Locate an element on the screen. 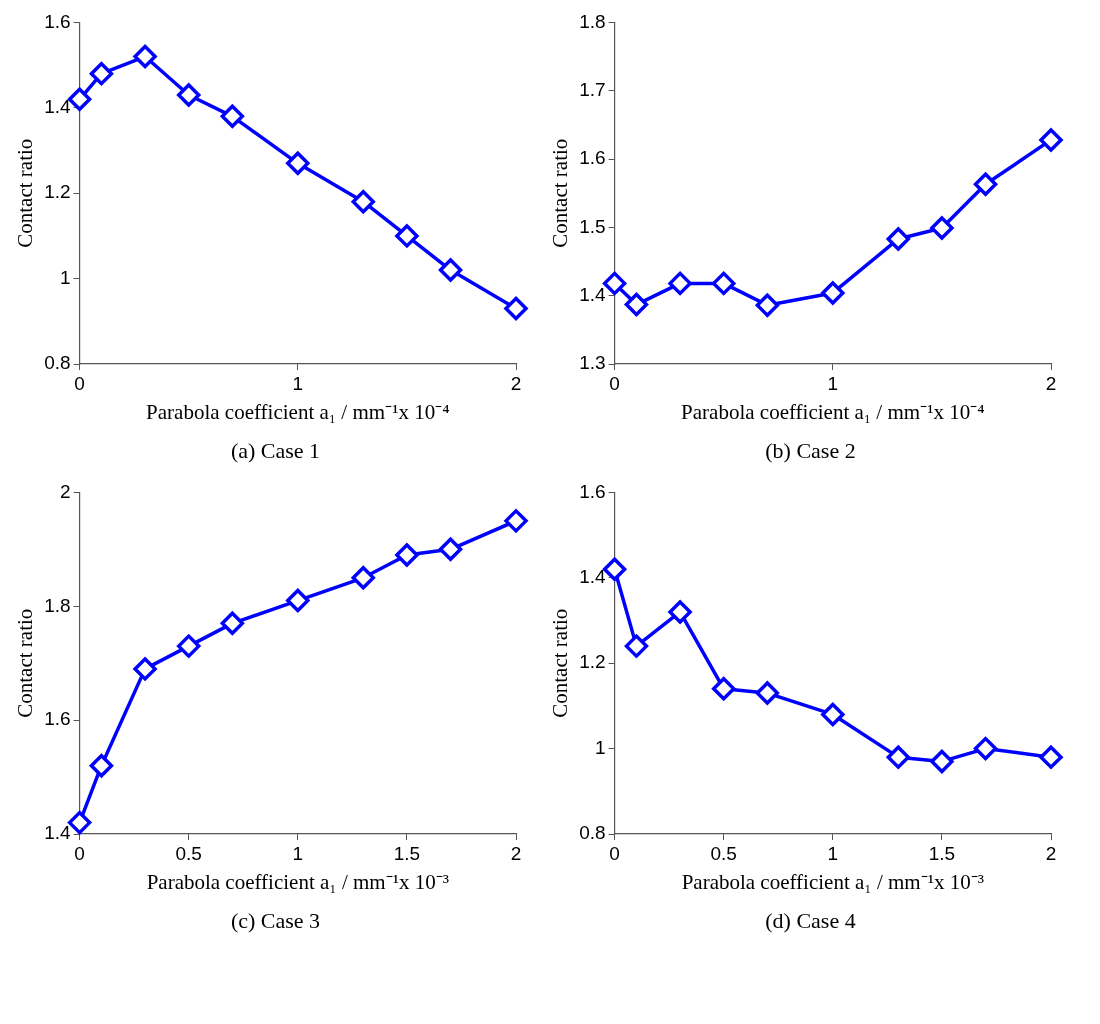  text: (d) Case 4 is located at coordinates (810, 921).